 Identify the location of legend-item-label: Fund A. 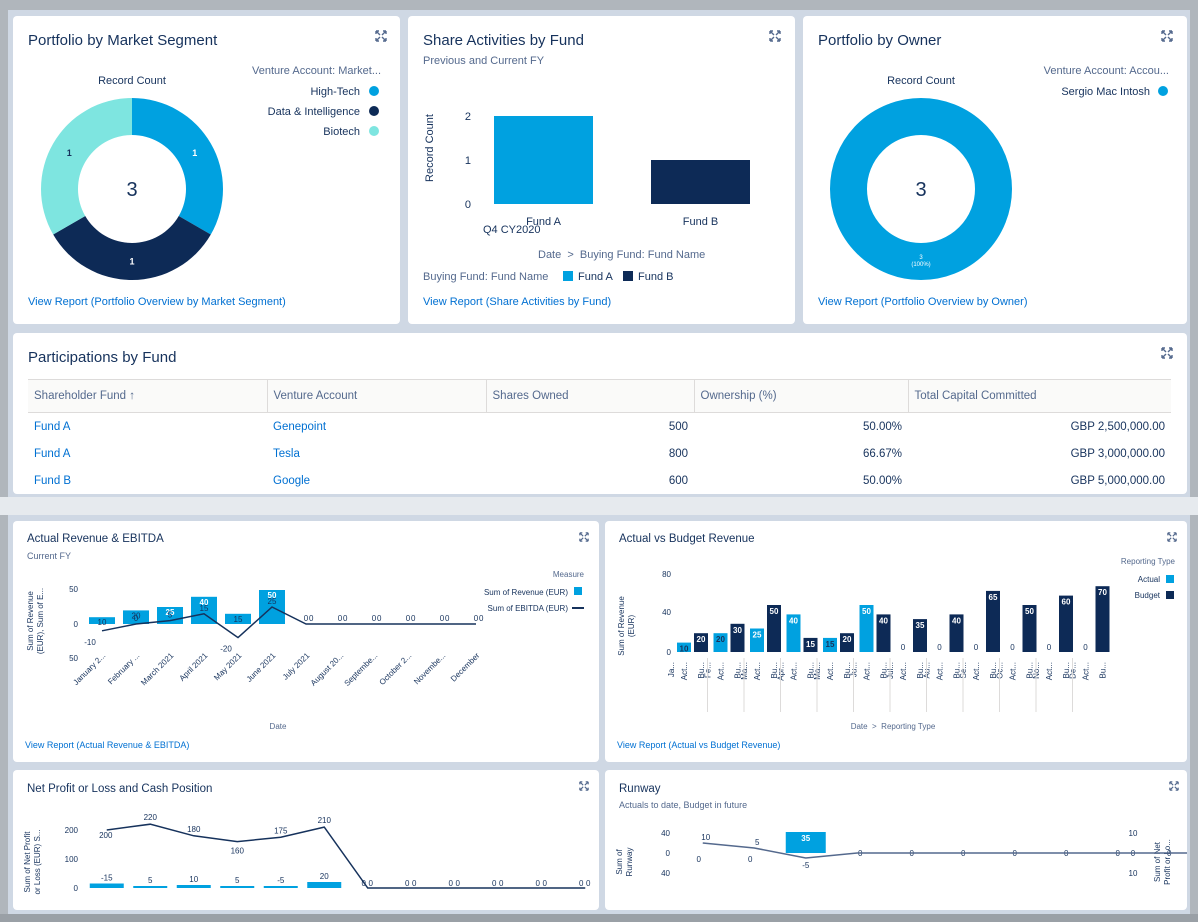
(596, 277).